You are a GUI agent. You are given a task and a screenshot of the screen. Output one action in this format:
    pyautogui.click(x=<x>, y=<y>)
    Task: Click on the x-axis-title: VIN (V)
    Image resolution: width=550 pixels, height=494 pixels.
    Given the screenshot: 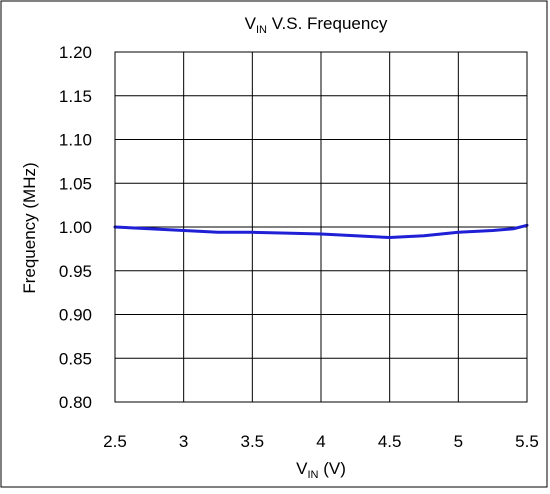 What is the action you would take?
    pyautogui.click(x=321, y=470)
    